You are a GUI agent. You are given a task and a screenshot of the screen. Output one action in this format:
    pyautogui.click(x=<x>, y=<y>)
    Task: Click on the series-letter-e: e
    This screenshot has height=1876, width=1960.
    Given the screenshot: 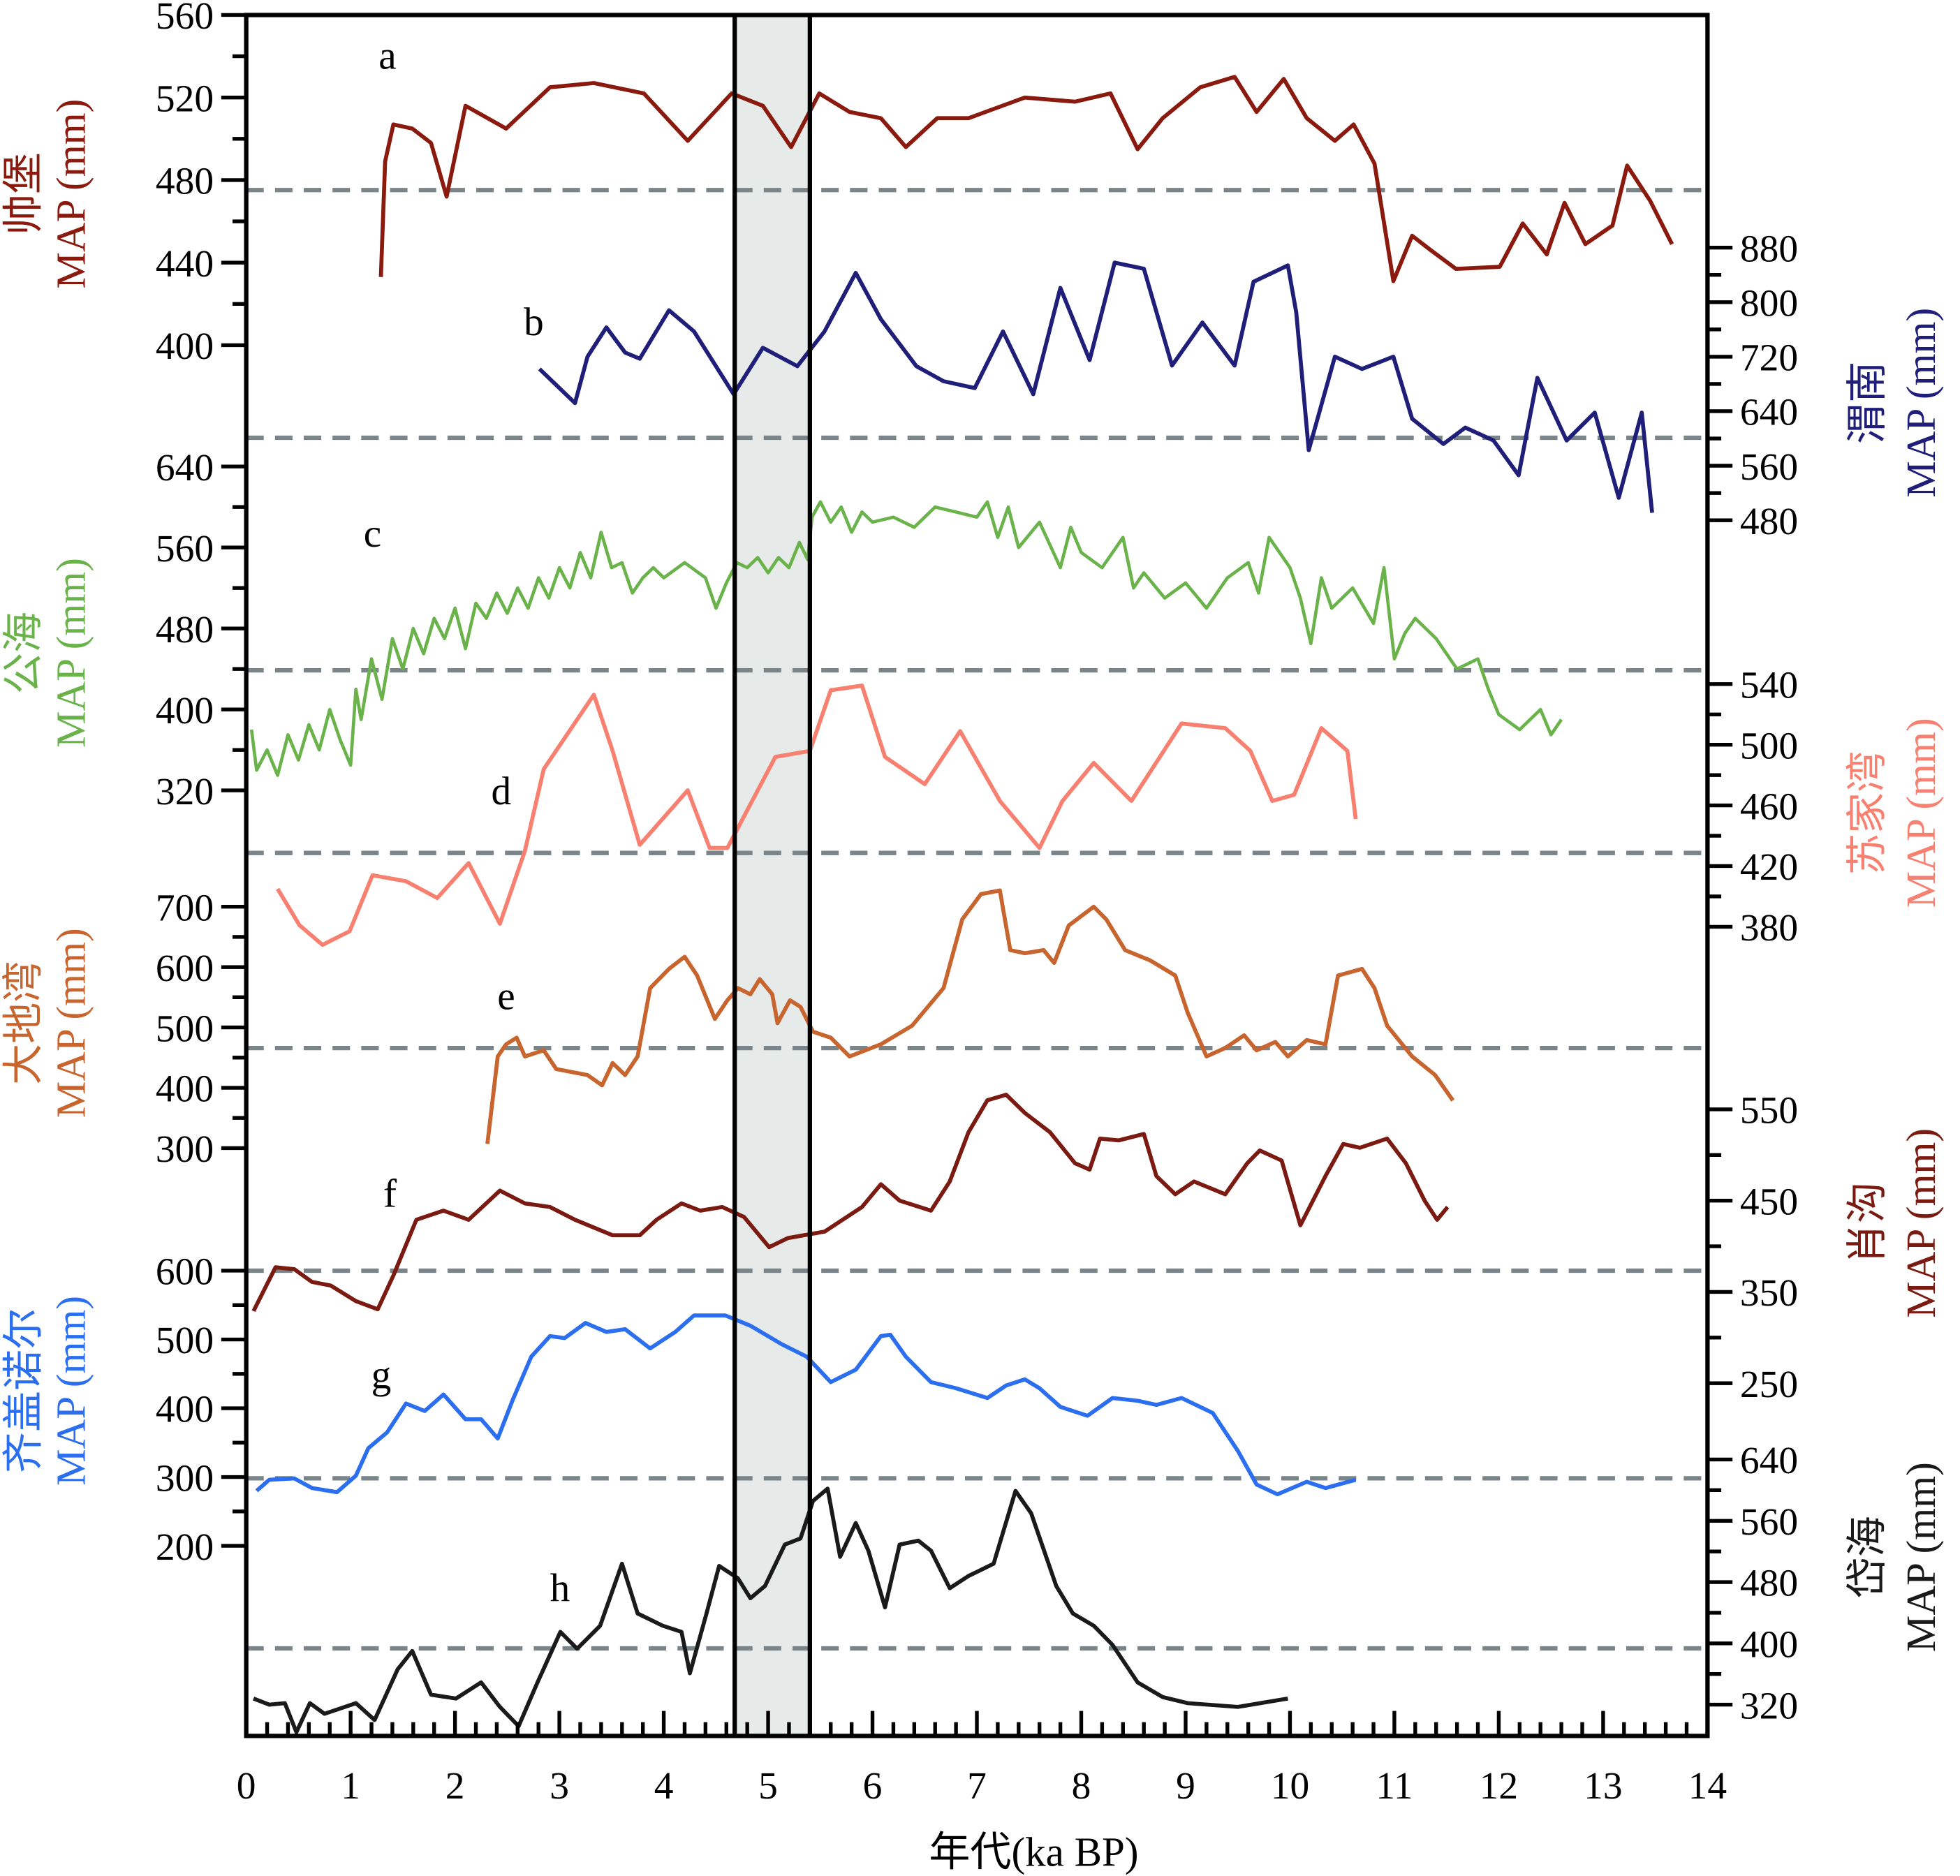 What is the action you would take?
    pyautogui.click(x=506, y=997)
    